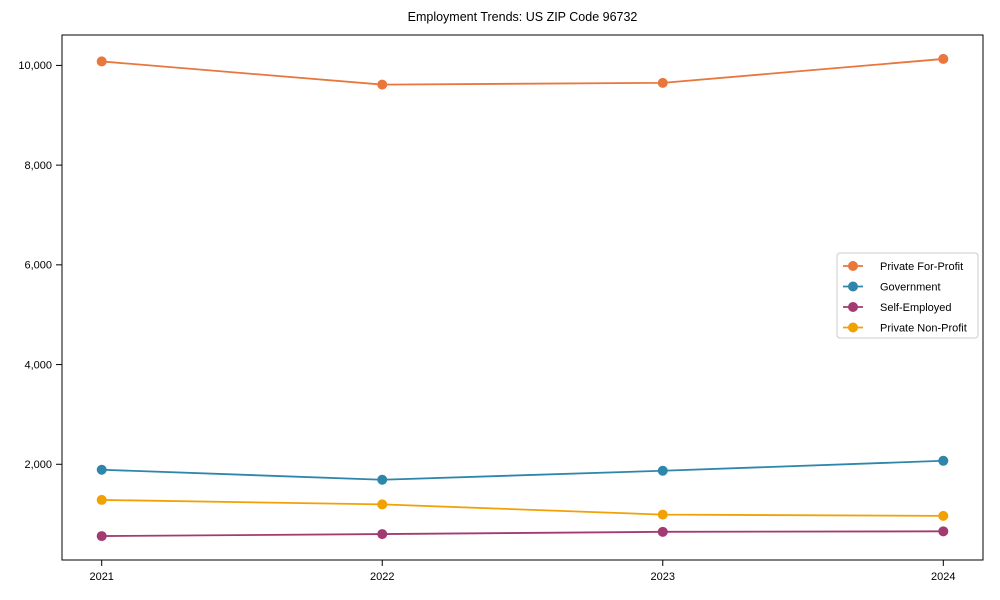  I want to click on series-line-self-employed, so click(522, 533).